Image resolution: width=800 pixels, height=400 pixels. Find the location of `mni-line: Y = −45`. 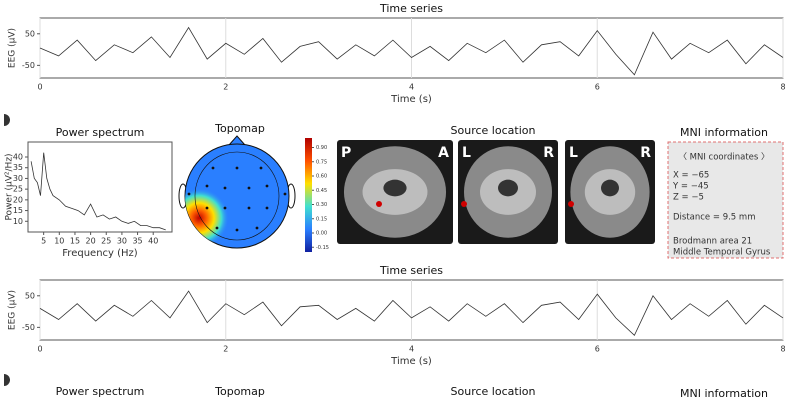

mni-line: Y = −45 is located at coordinates (690, 187).